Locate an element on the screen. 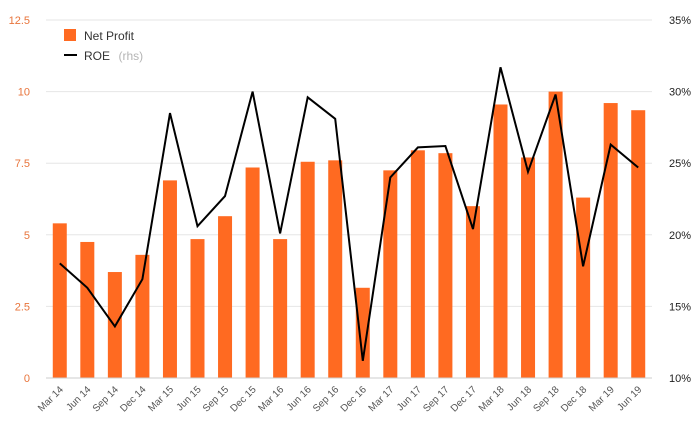 The image size is (700, 433). right-tick-label: 20% is located at coordinates (680, 236).